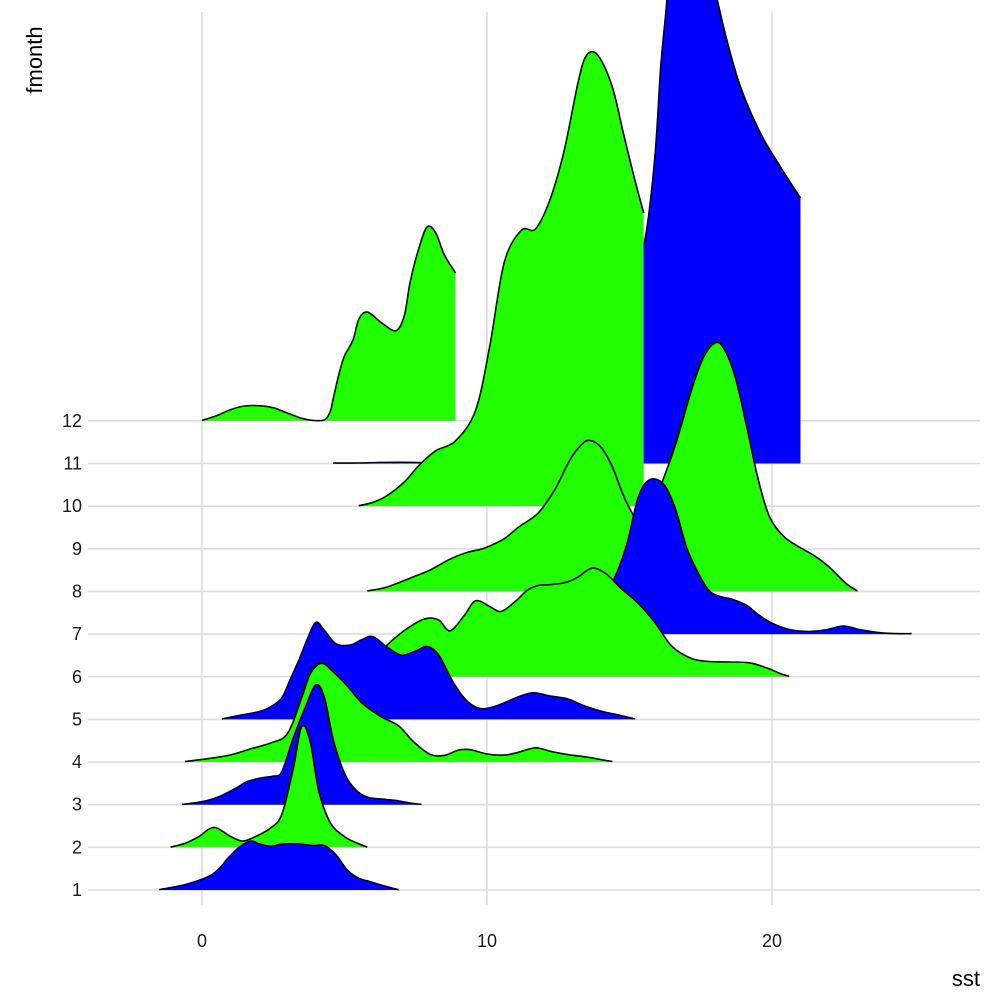 This screenshot has width=1008, height=1008. Describe the element at coordinates (966, 978) in the screenshot. I see `x-axis-title: sst` at that location.